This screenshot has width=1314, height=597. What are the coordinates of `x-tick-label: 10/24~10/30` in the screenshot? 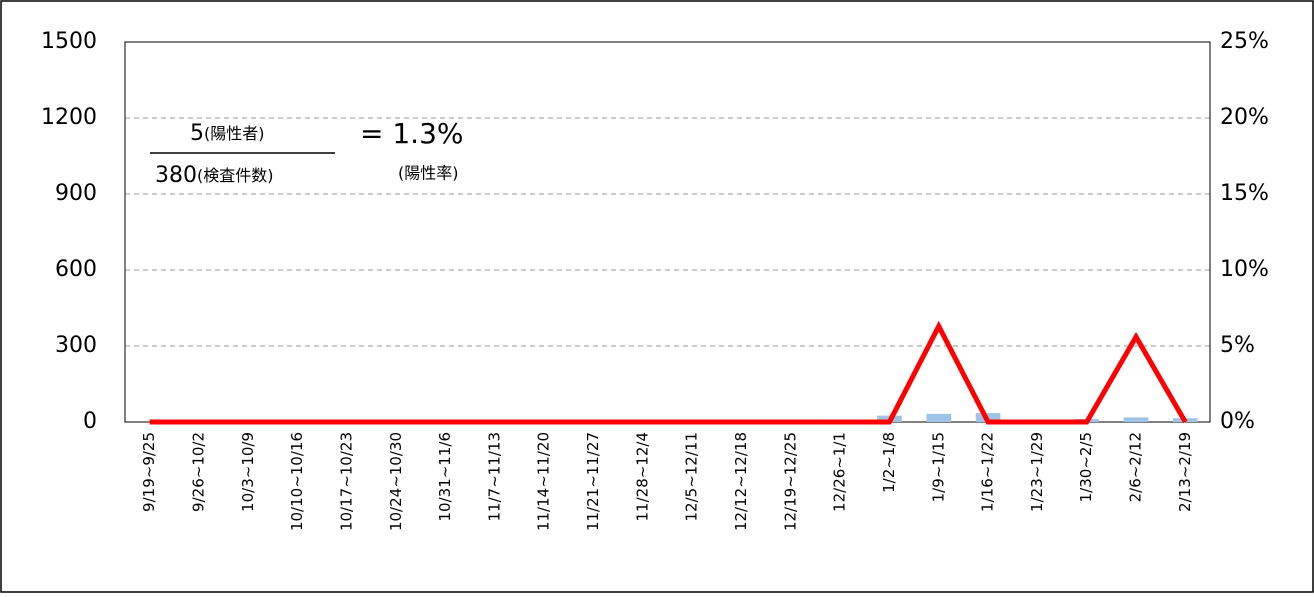 It's located at (396, 481).